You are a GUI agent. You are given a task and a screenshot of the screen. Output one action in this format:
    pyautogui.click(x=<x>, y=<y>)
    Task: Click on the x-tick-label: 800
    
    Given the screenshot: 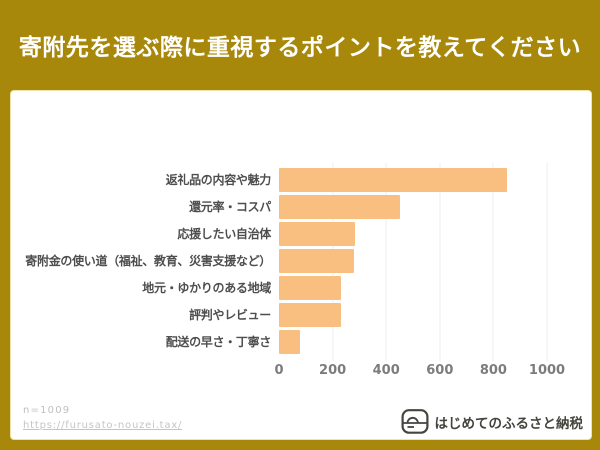 What is the action you would take?
    pyautogui.click(x=493, y=370)
    